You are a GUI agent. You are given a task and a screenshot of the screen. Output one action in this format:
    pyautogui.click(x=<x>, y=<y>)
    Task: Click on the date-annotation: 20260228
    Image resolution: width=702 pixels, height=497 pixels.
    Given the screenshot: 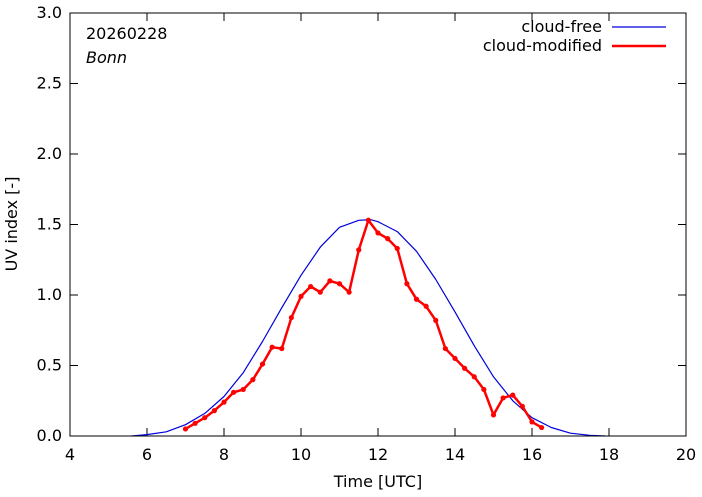 What is the action you would take?
    pyautogui.click(x=126, y=33)
    